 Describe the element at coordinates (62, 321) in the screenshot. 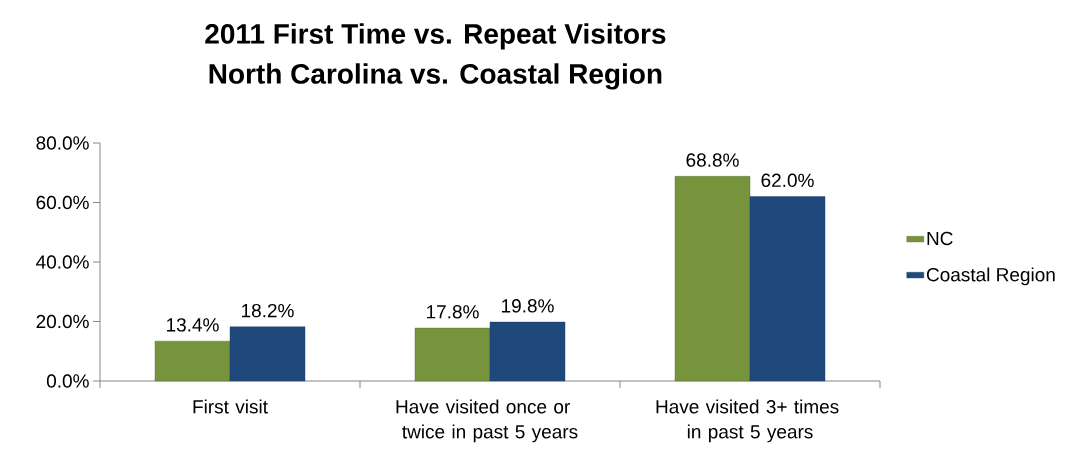

I see `y-tick-label: 20.0%` at that location.